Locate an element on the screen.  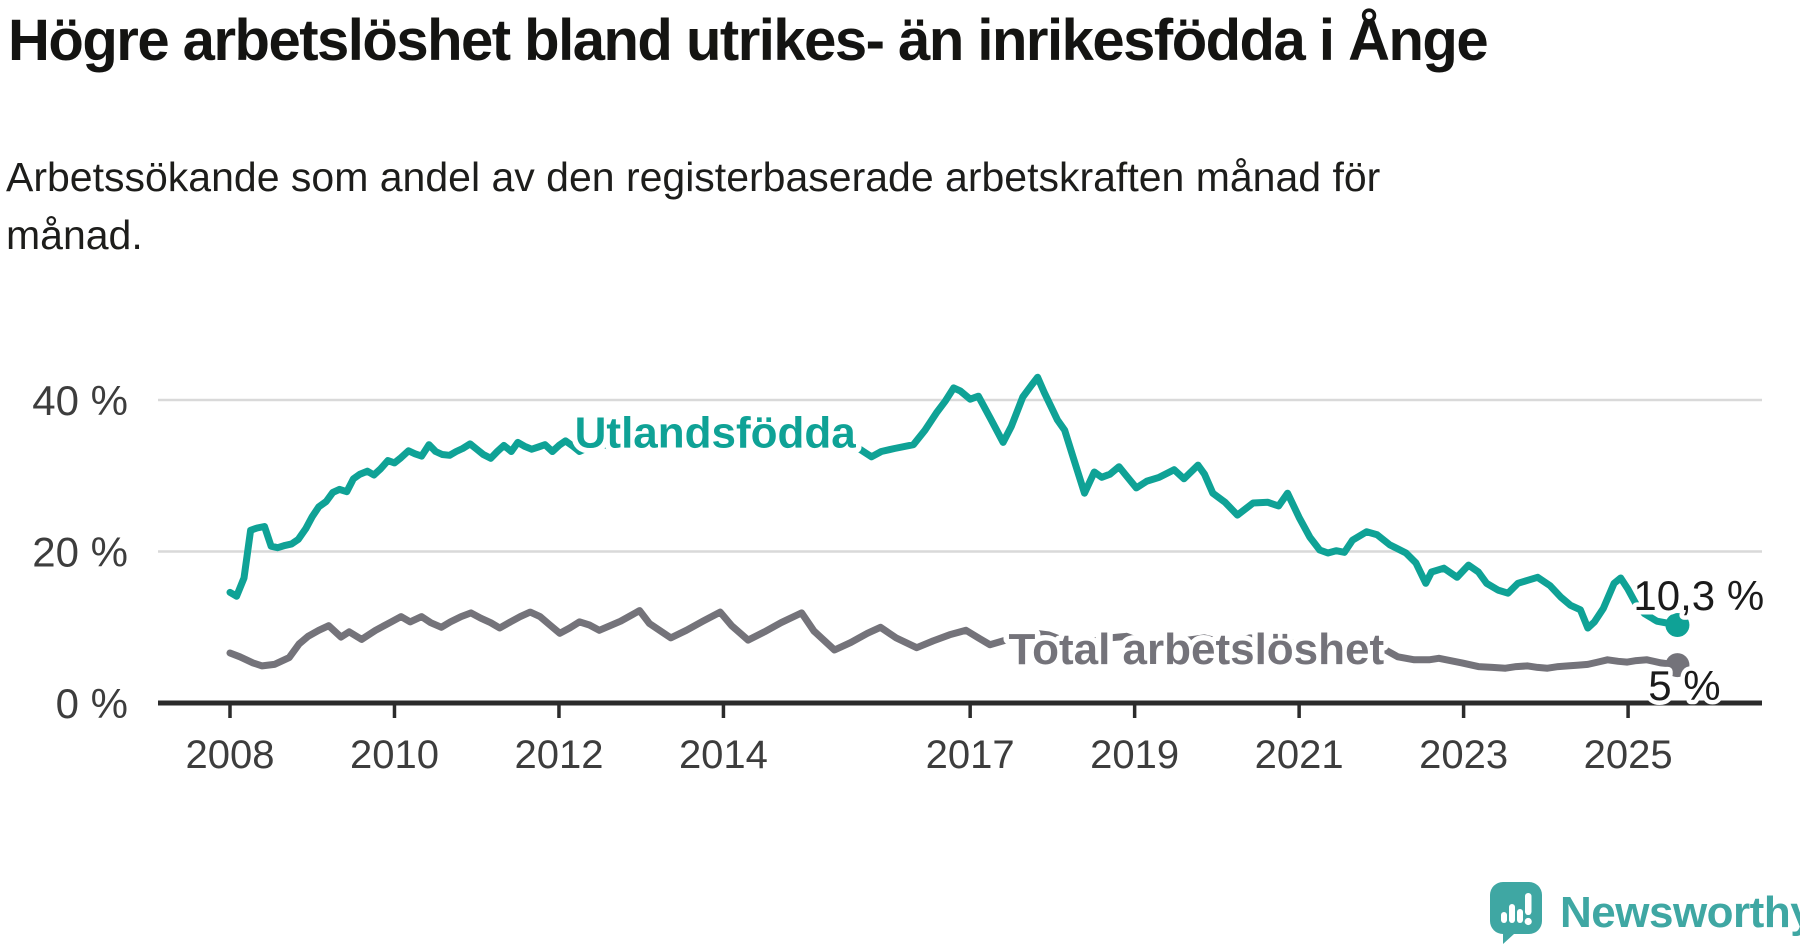
series-label-utlandsfodda: Utlandsfödda is located at coordinates (716, 432).